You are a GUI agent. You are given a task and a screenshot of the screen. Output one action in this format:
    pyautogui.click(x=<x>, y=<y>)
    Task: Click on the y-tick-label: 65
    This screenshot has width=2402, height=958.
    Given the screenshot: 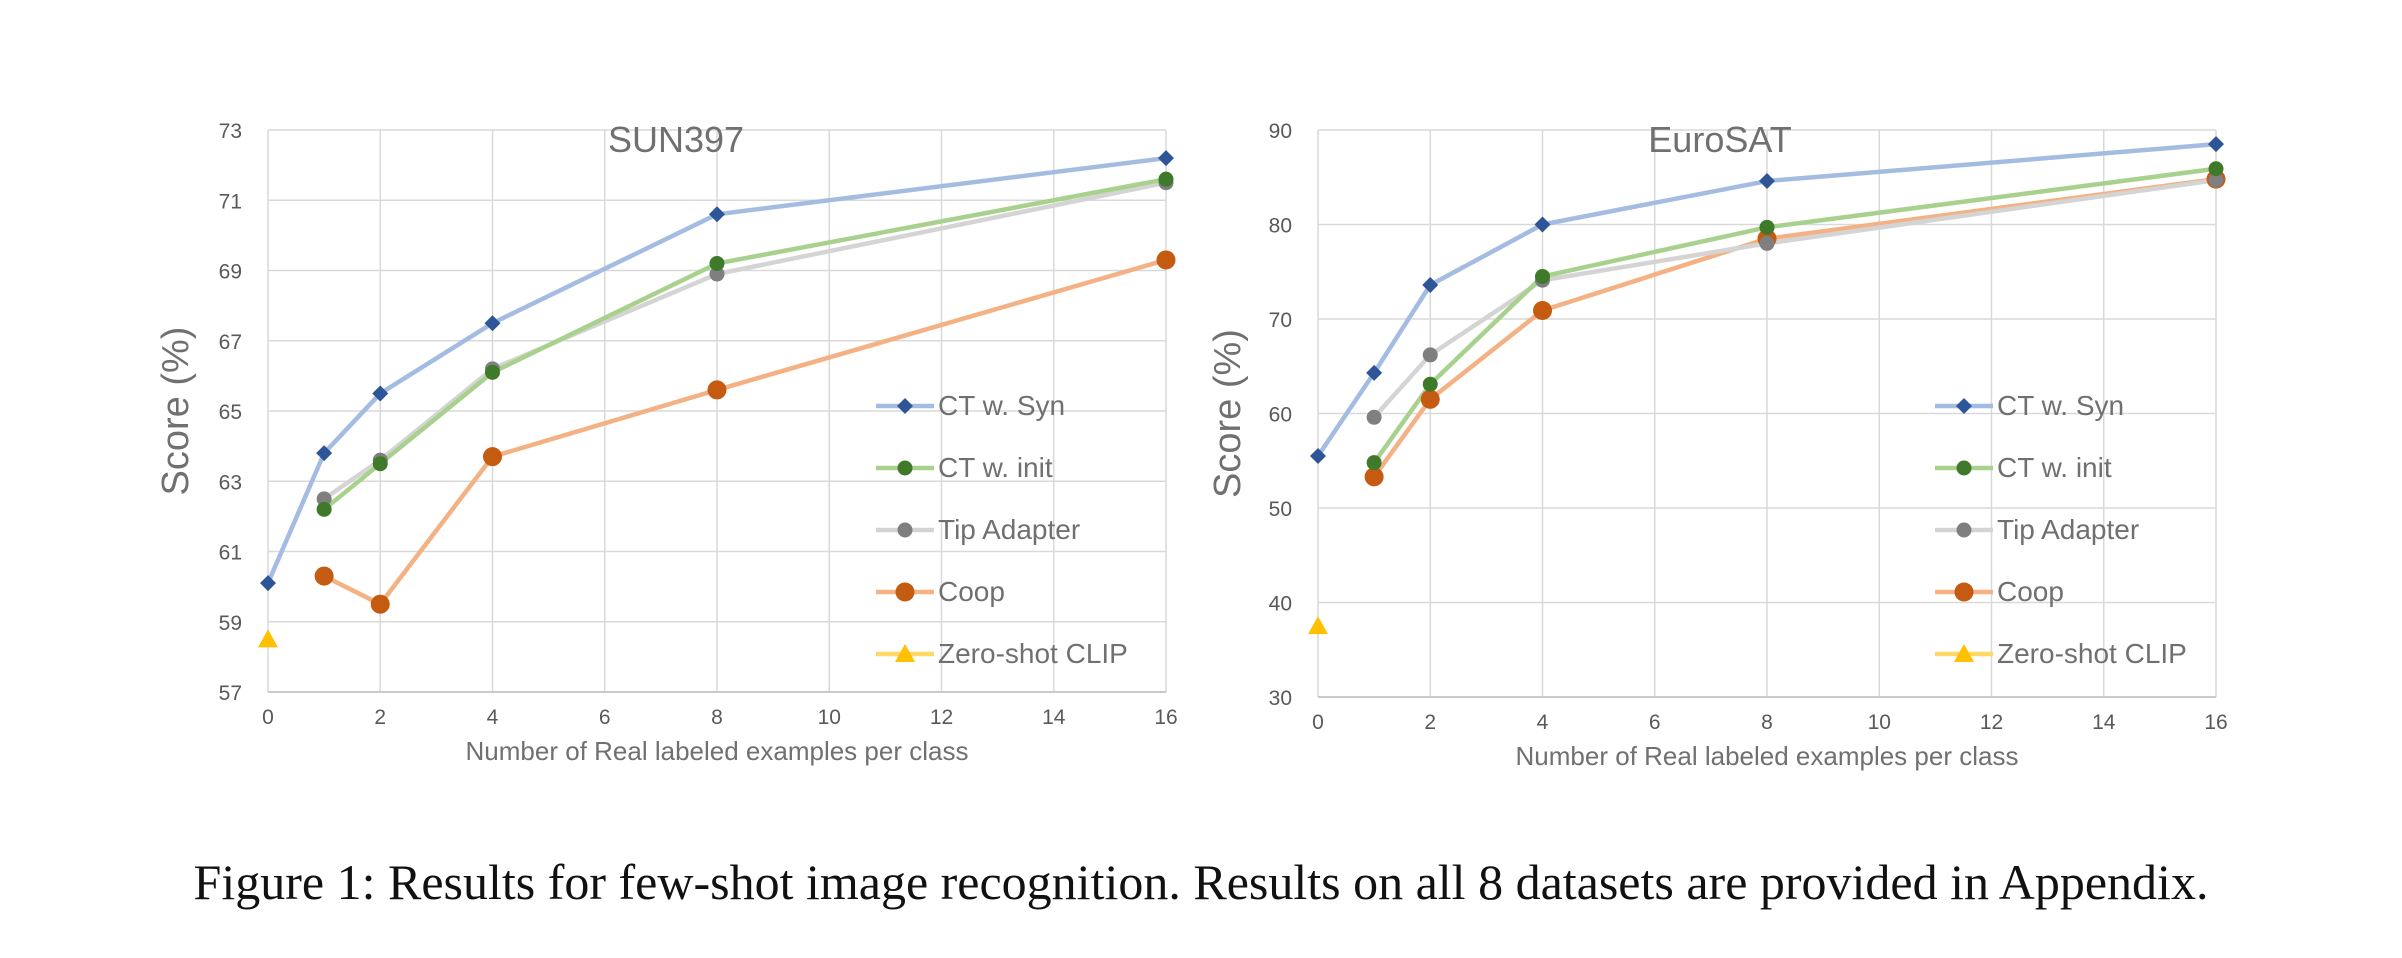 What is the action you would take?
    pyautogui.click(x=230, y=412)
    